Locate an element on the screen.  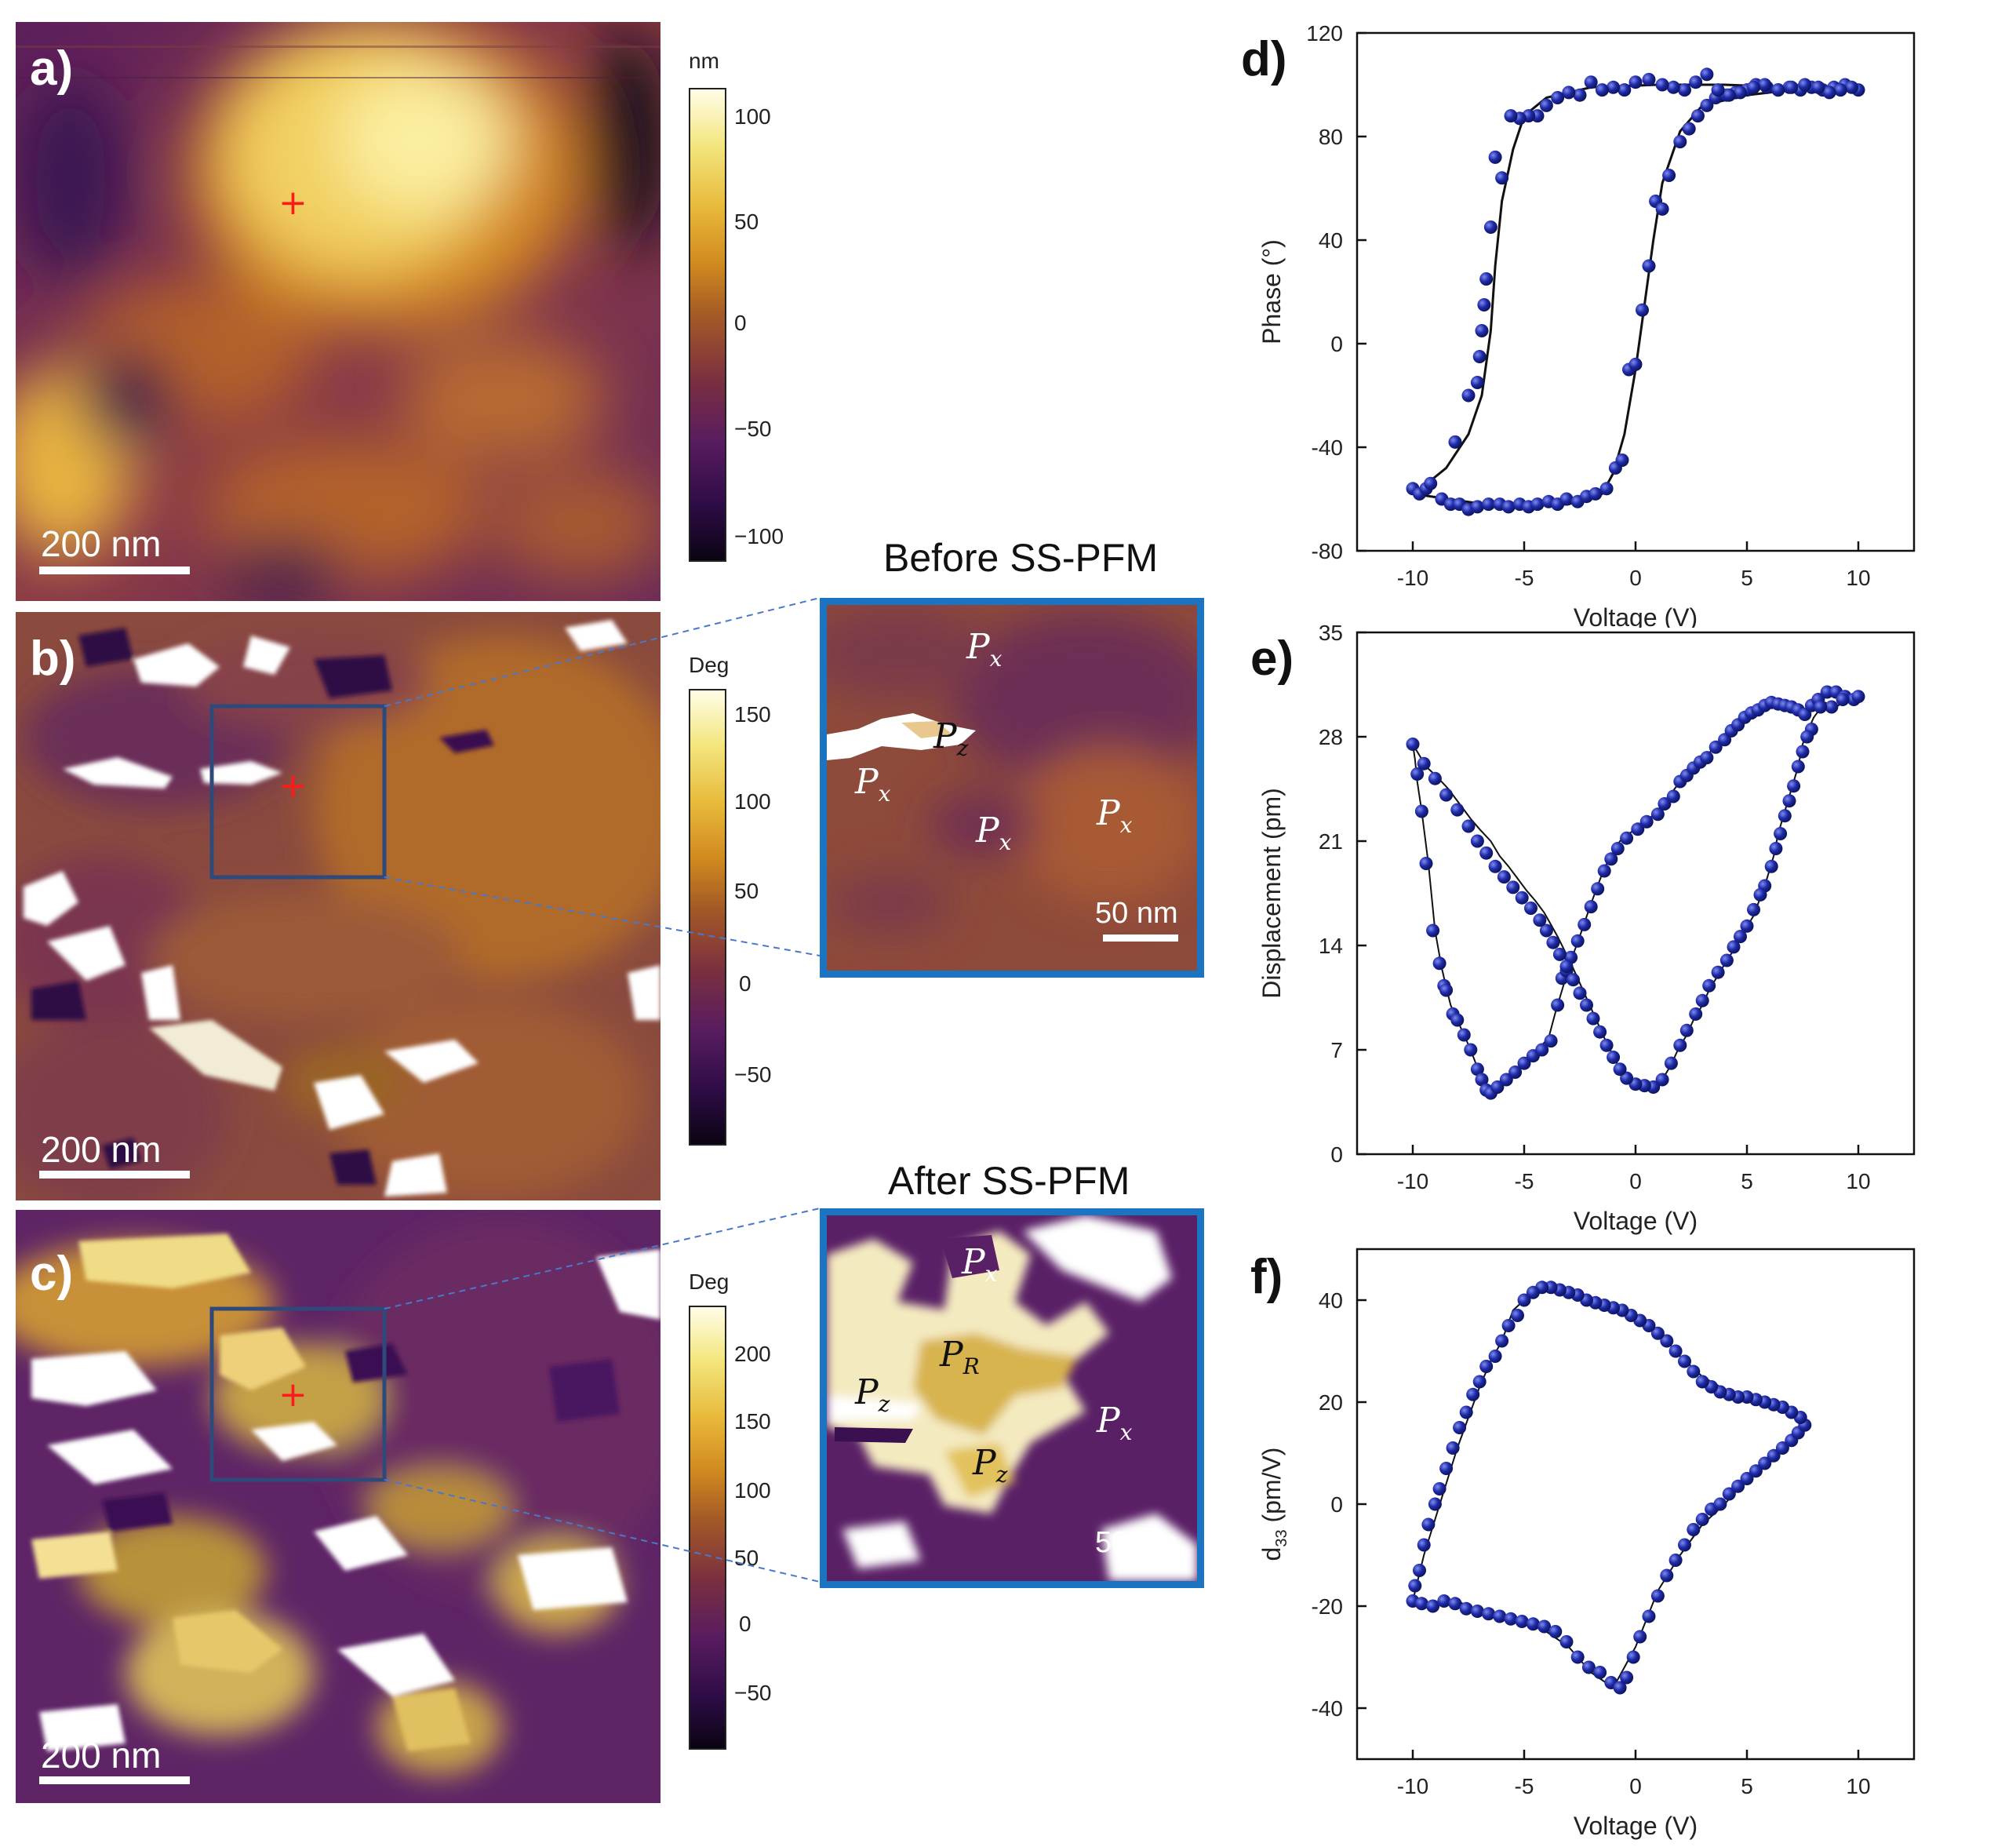
phase-map-before: b) + 200 nm is located at coordinates (338, 906).